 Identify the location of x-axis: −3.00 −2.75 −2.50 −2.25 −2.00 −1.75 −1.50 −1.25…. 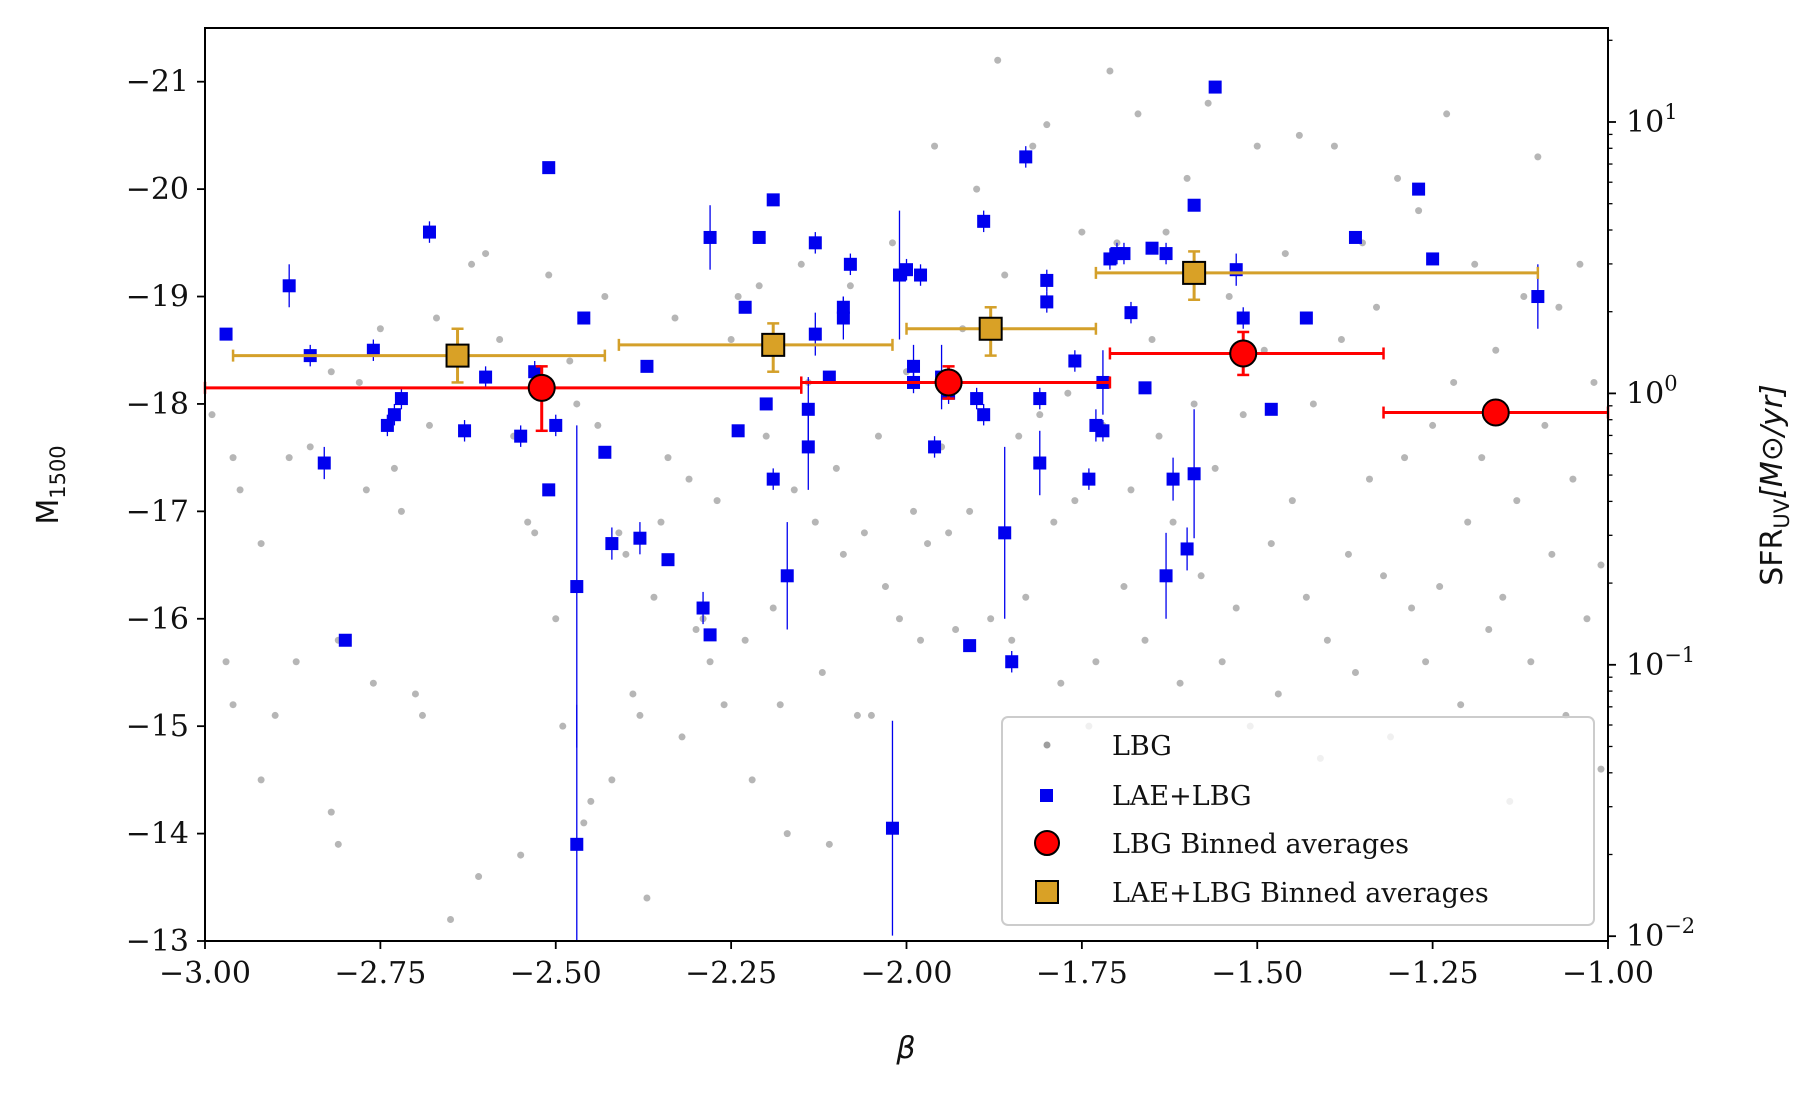
(906, 966).